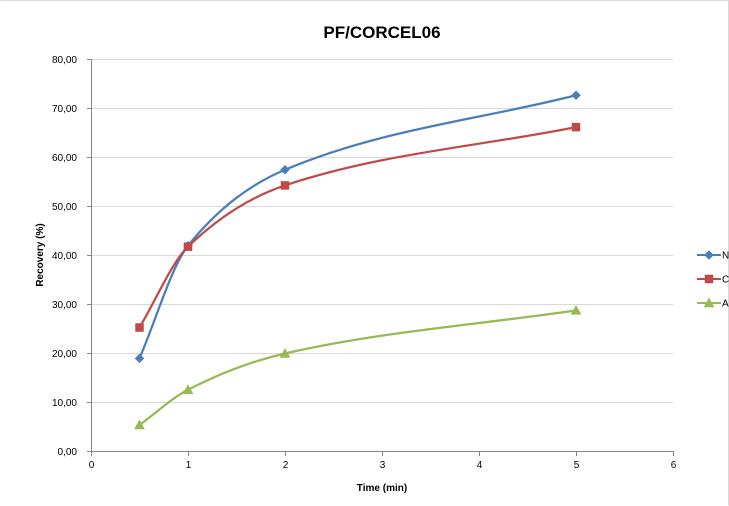 This screenshot has width=729, height=506. I want to click on series-line-a, so click(358, 368).